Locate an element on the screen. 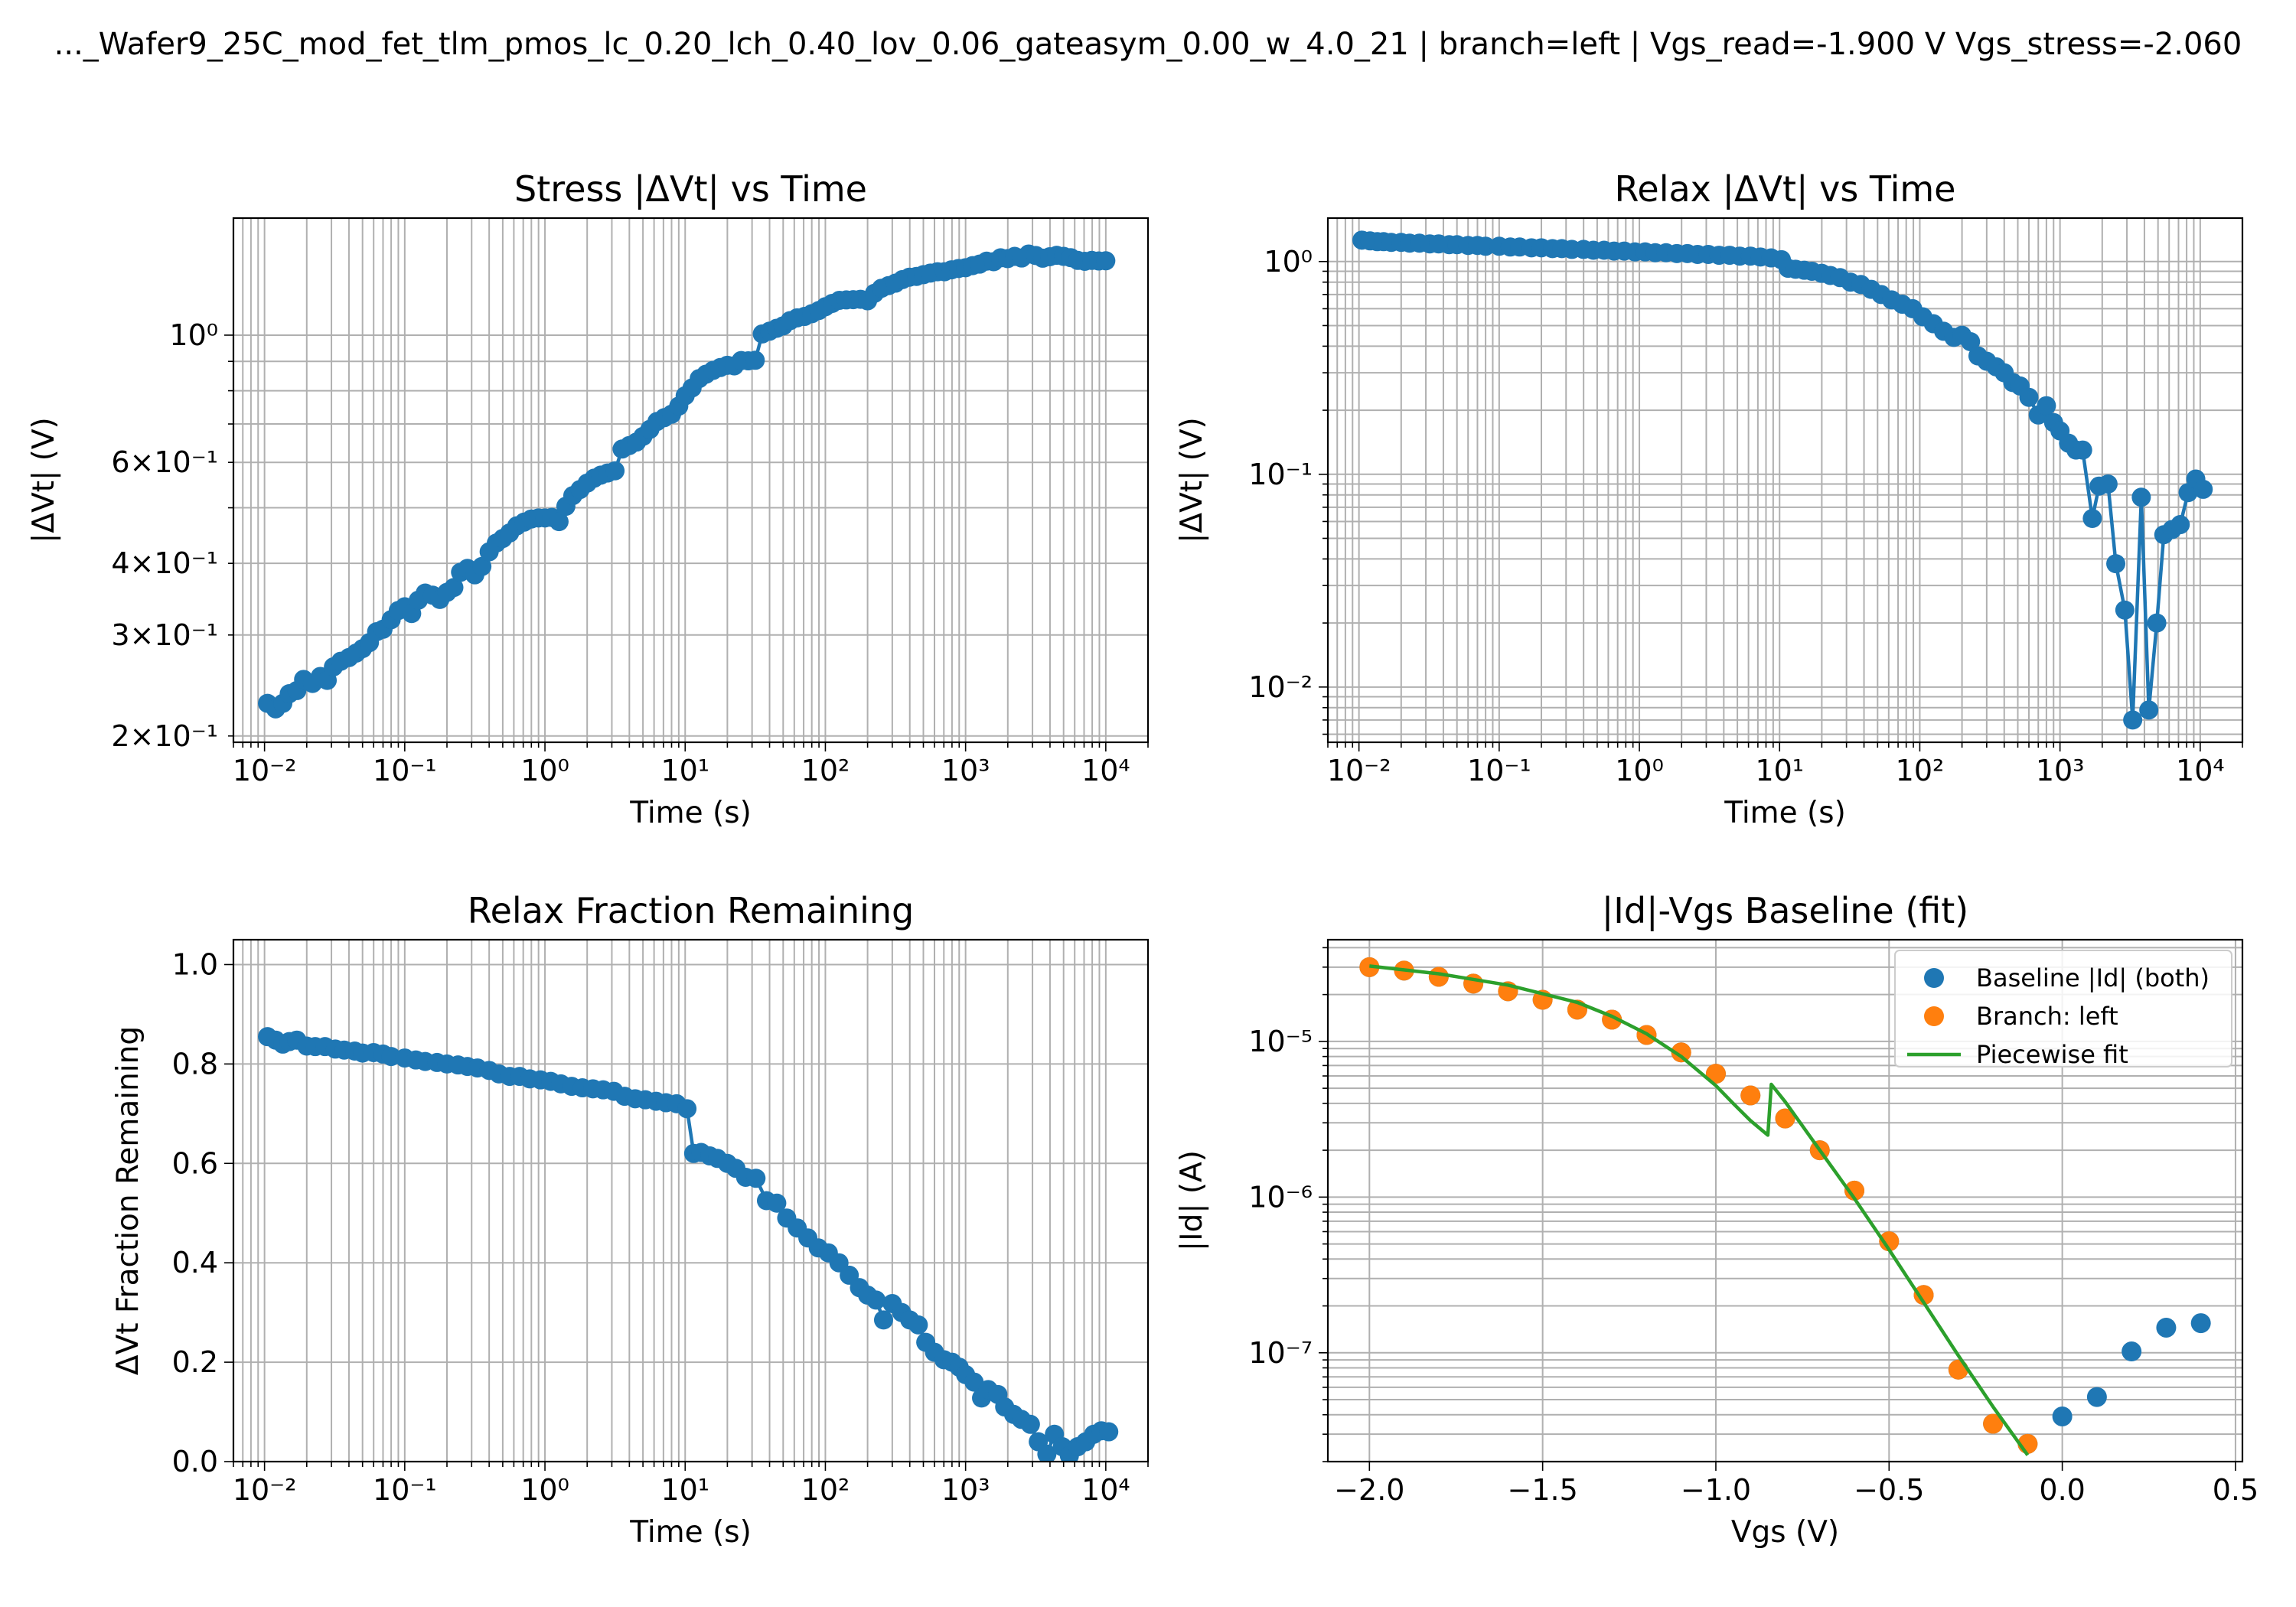 Image resolution: width=2296 pixels, height=1607 pixels. y-tick-label: 0.0 is located at coordinates (195, 1461).